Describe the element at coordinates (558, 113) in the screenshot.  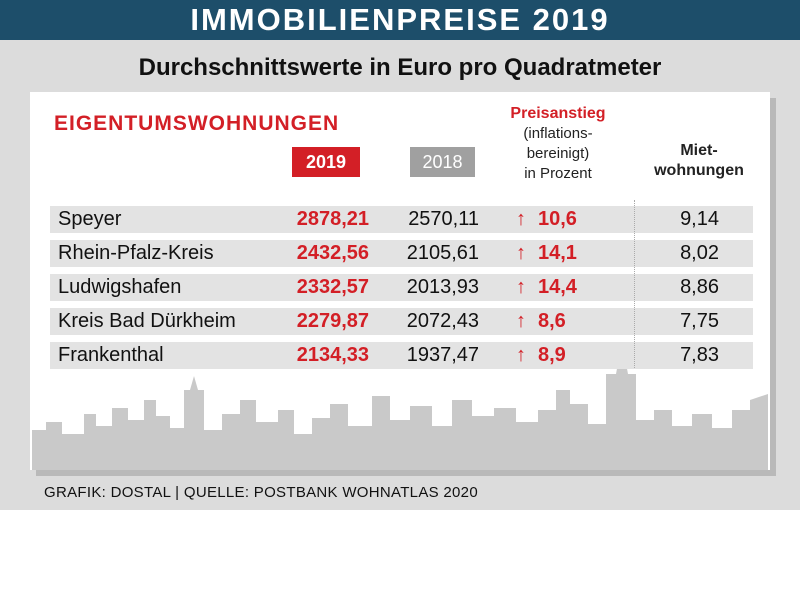
I see `increase-header-line1: Preisanstieg` at that location.